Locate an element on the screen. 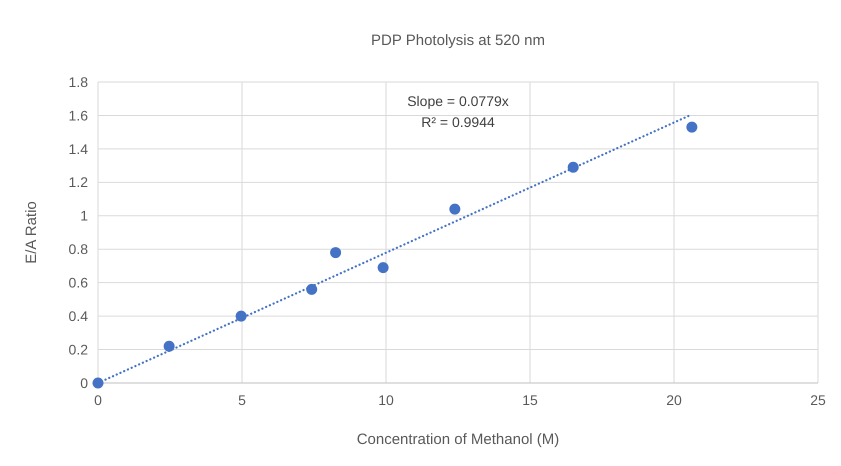 This screenshot has width=841, height=466. y-tick-label: 0.8 is located at coordinates (78, 249).